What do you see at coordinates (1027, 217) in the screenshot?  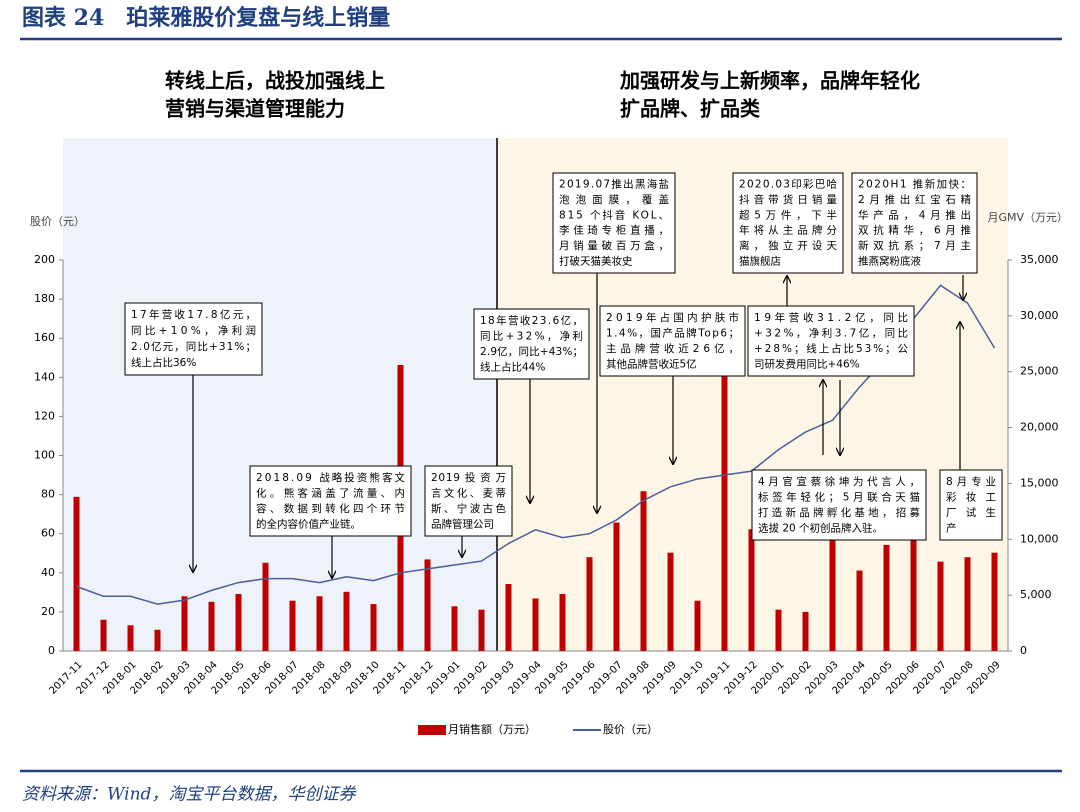 I see `y2-axis-label: 月GMV（万元）` at bounding box center [1027, 217].